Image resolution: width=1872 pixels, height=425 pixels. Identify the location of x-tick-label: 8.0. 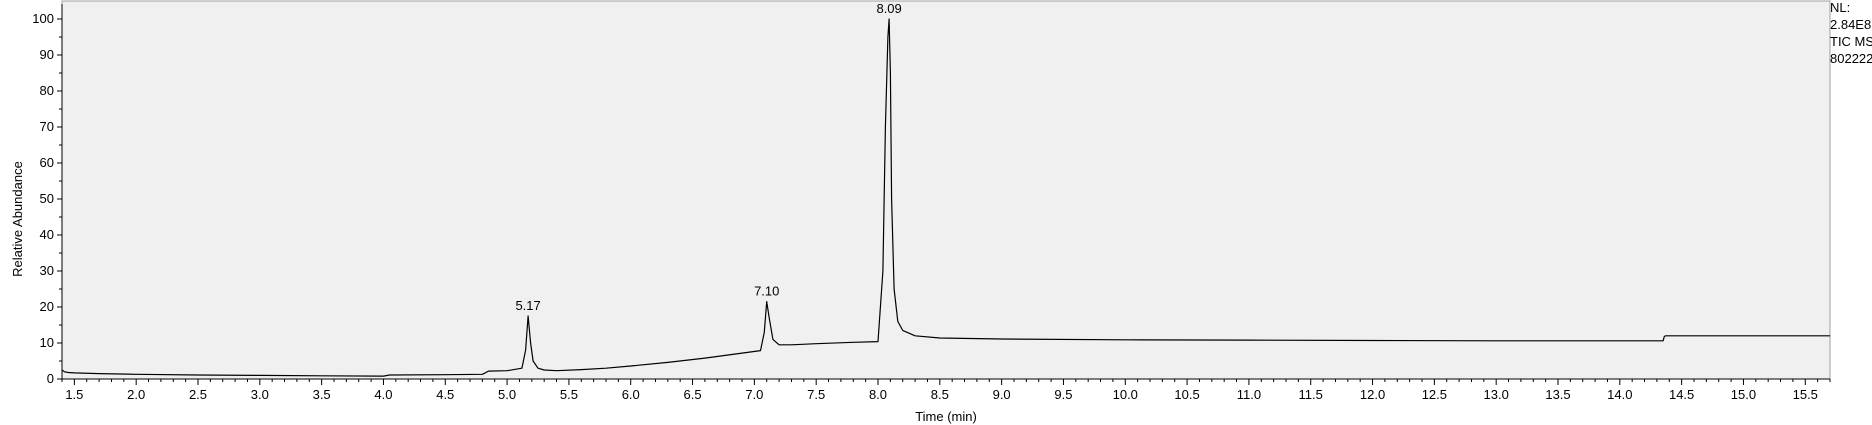
(878, 394).